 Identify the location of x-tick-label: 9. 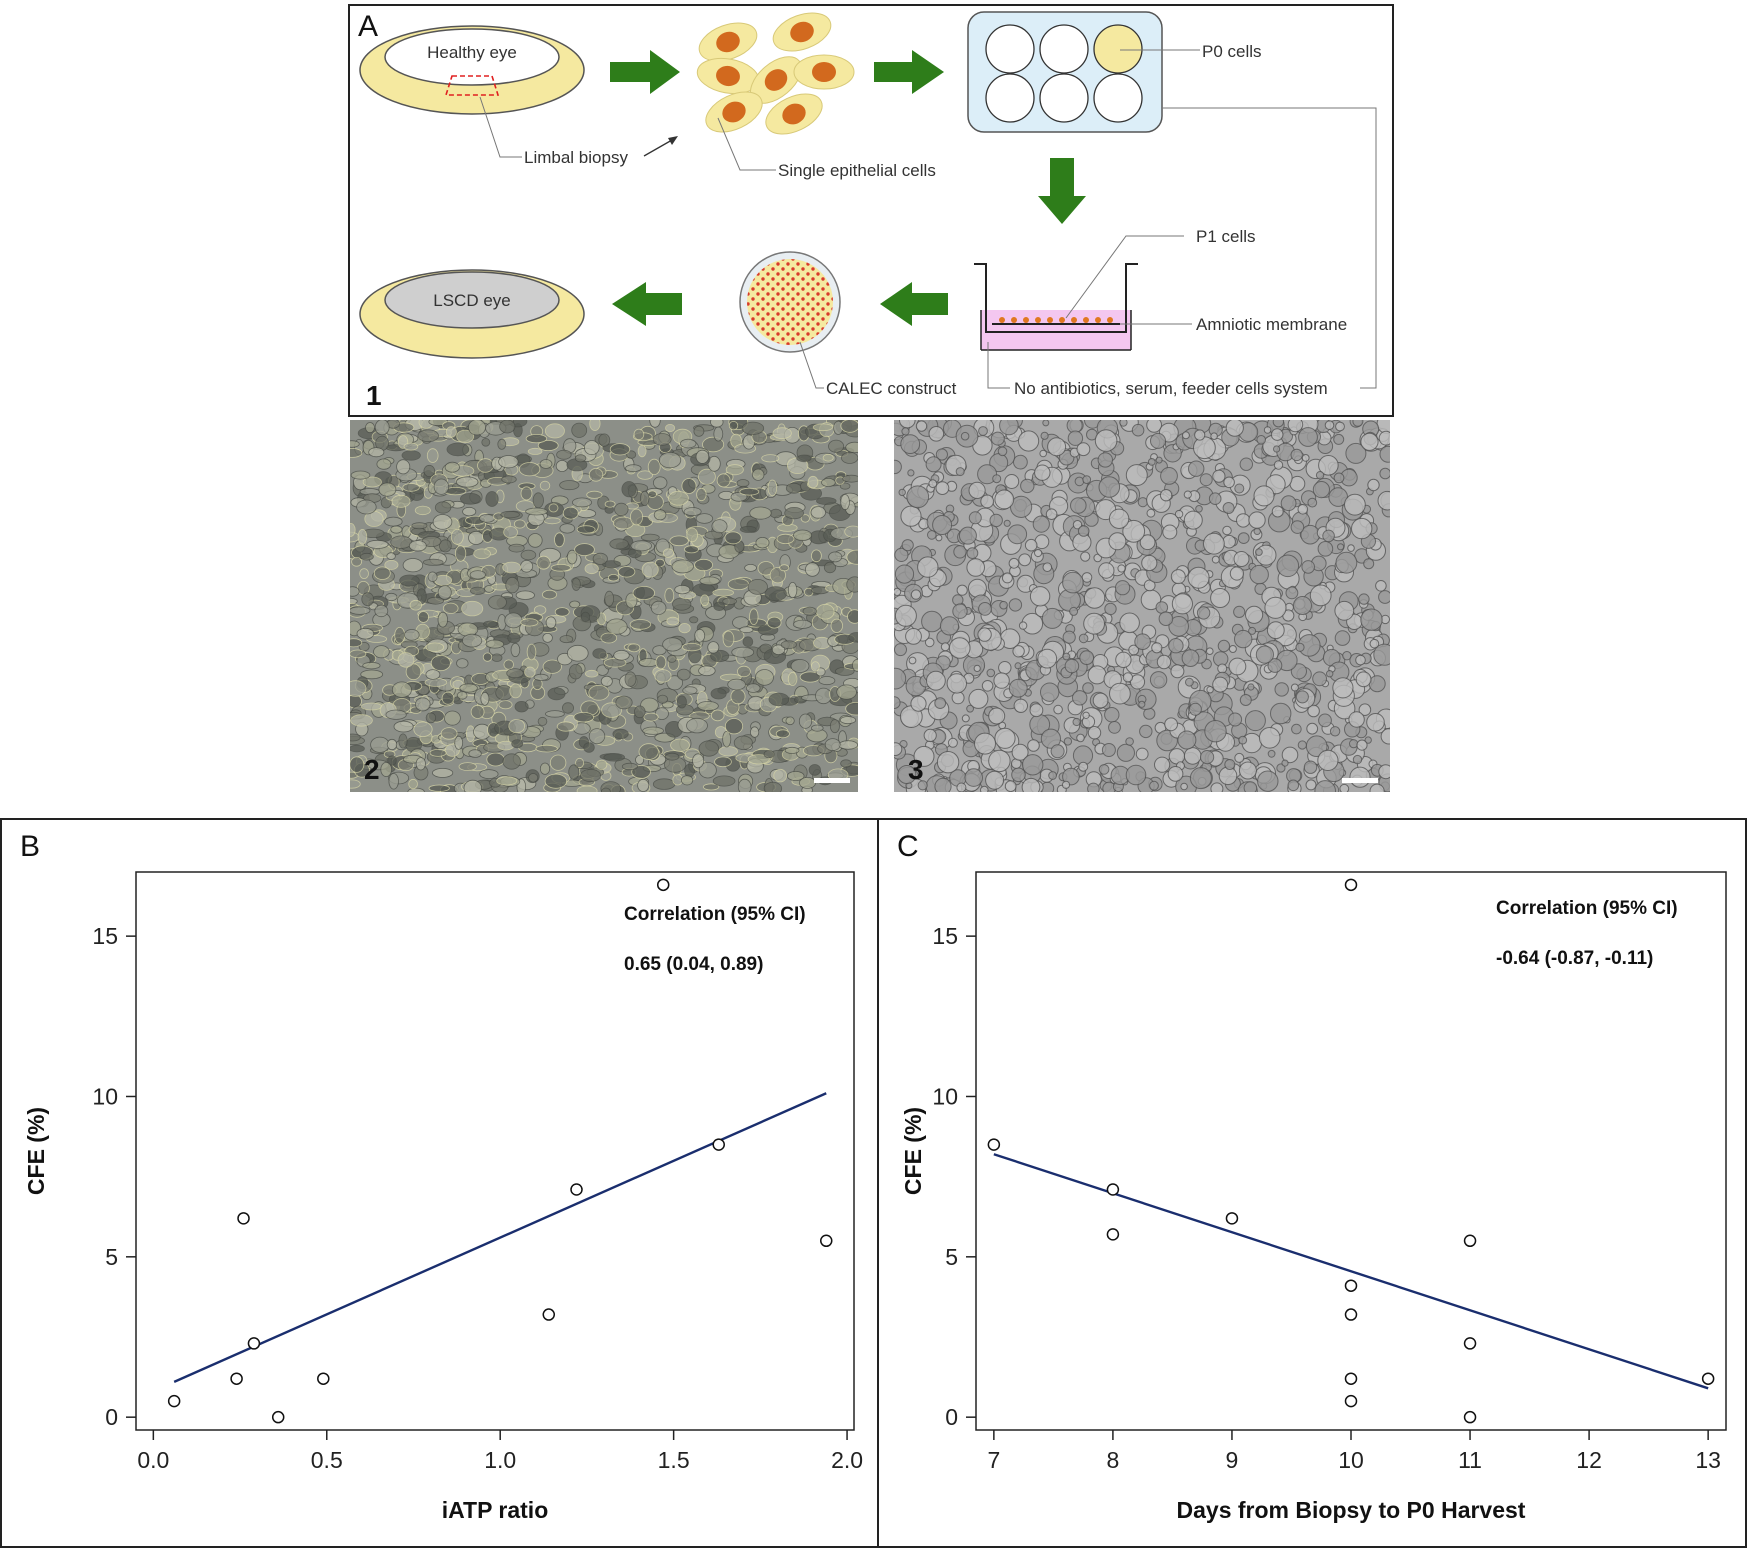
(1232, 1460).